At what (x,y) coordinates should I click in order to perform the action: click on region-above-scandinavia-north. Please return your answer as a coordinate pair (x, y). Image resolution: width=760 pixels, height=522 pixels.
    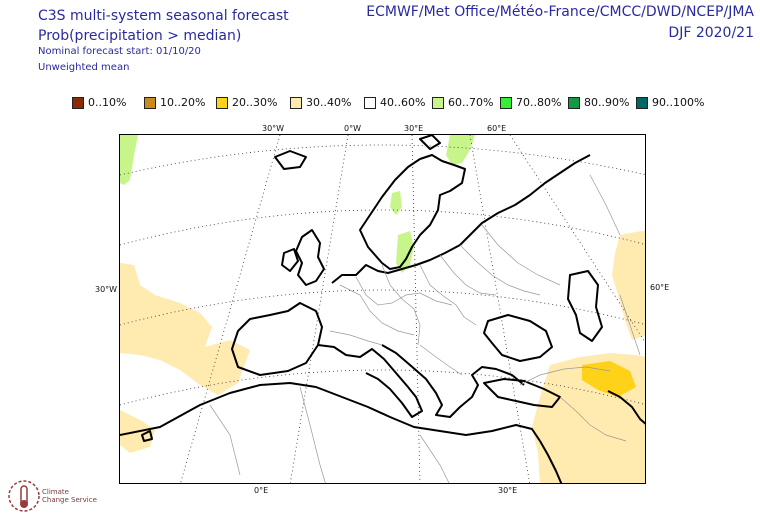
    Looking at the image, I should click on (460, 150).